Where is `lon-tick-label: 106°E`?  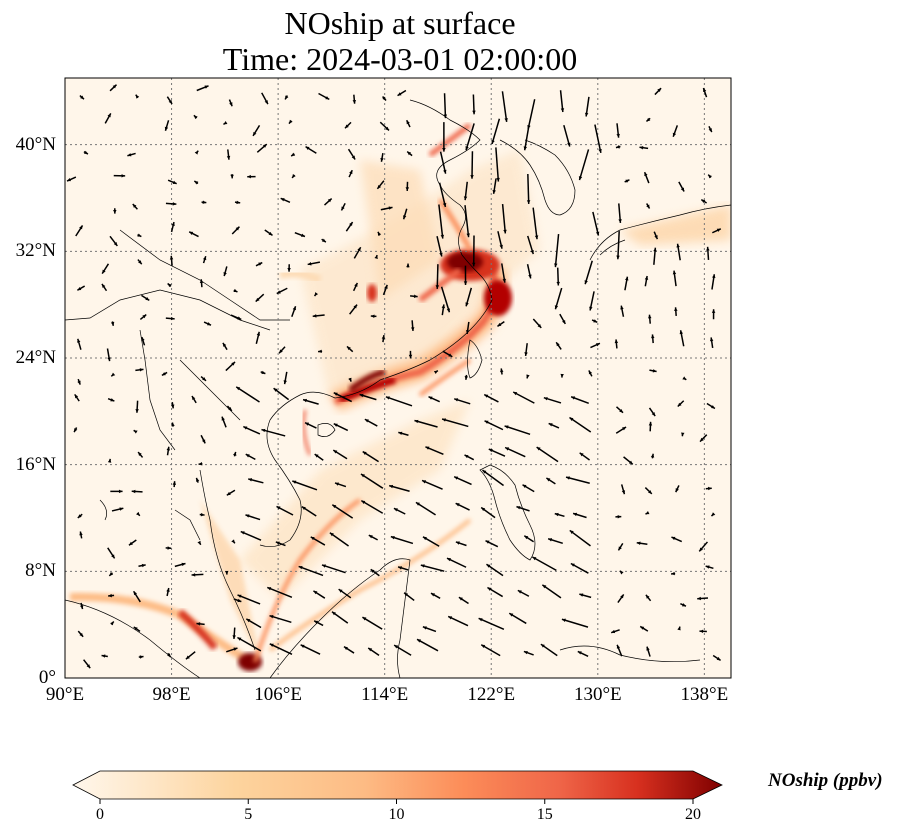 lon-tick-label: 106°E is located at coordinates (278, 694).